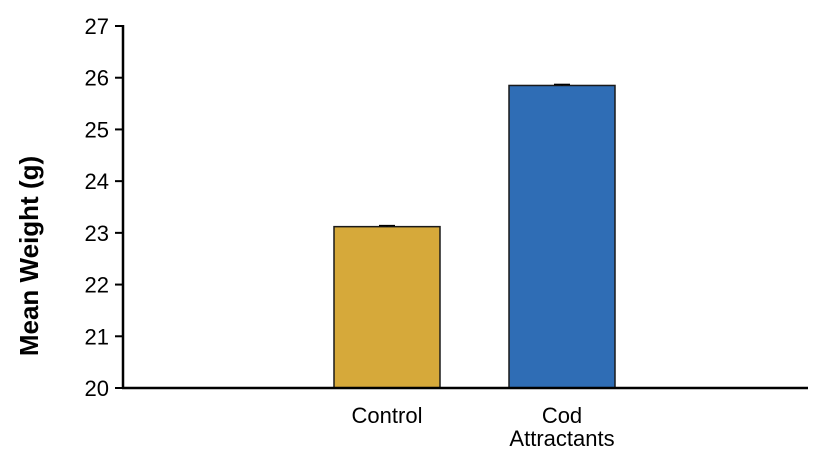 This screenshot has height=455, width=820. I want to click on y-tick-label: 26, so click(97, 78).